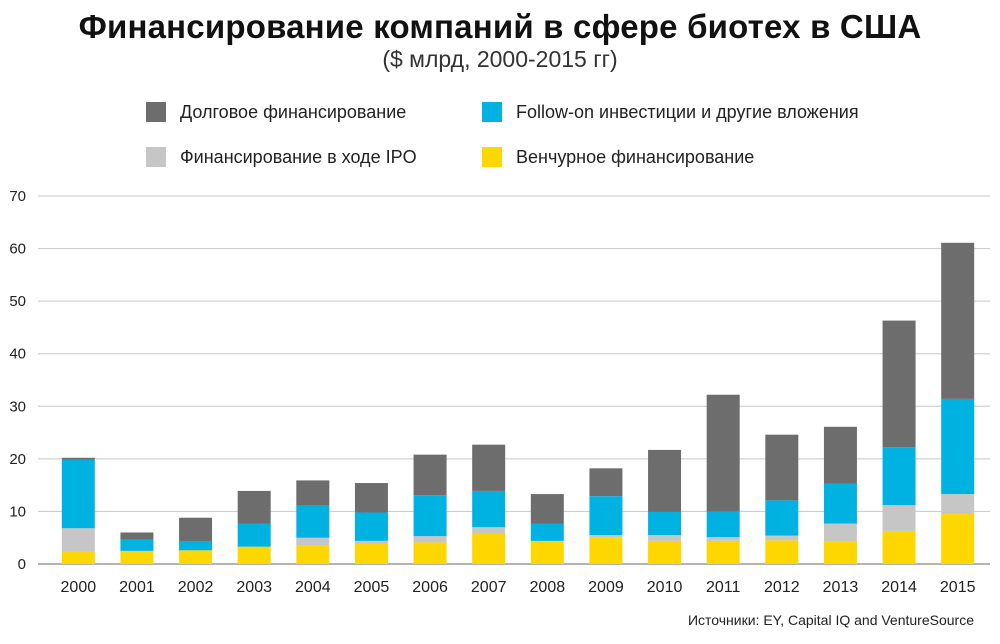 The height and width of the screenshot is (644, 1000). I want to click on legend-label-debt: Долговое финансирование, so click(293, 111).